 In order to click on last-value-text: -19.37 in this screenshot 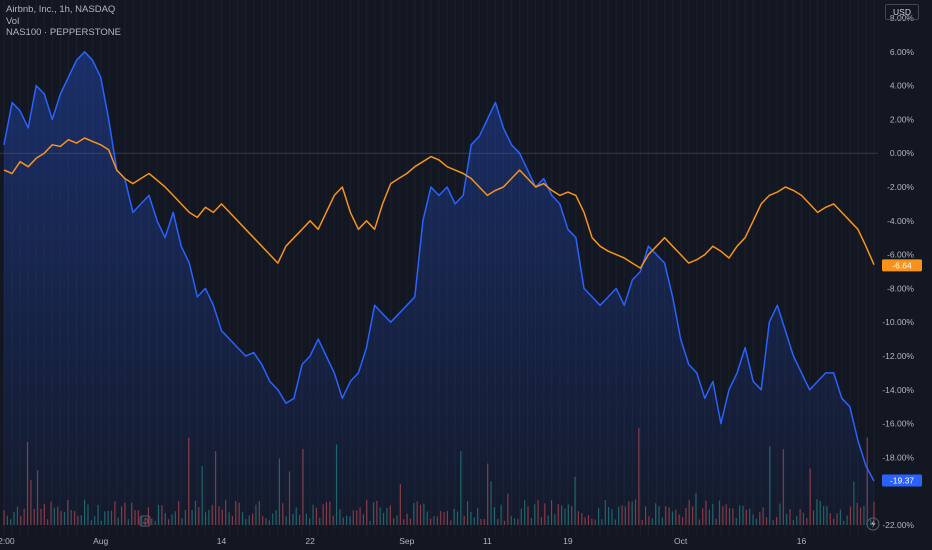, I will do `click(902, 481)`.